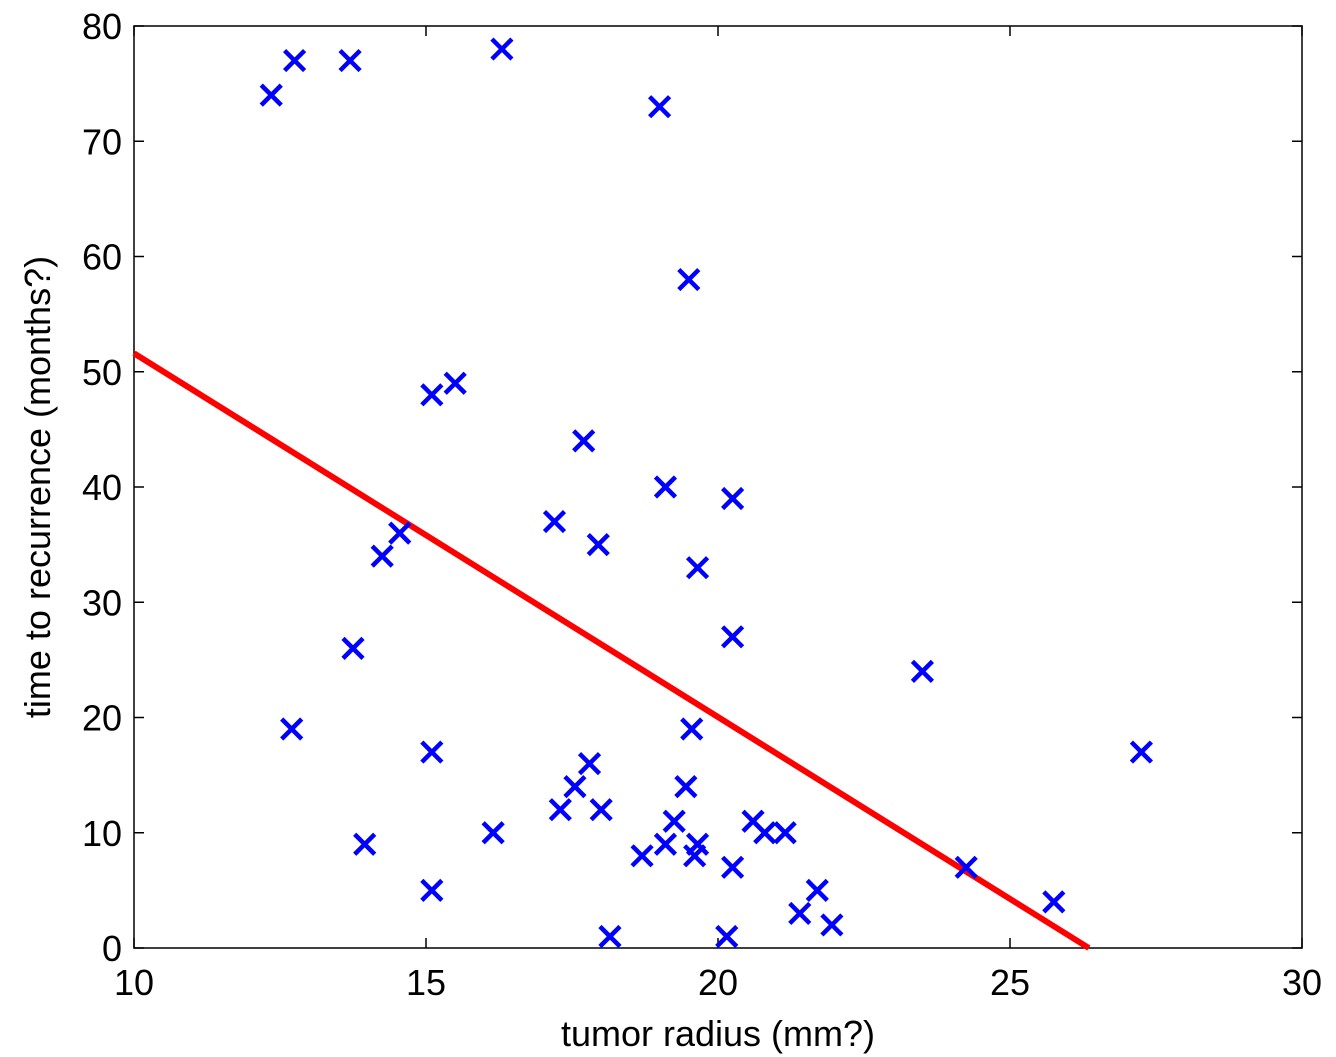 This screenshot has height=1057, width=1336. I want to click on y-tick-label: 70, so click(102, 141).